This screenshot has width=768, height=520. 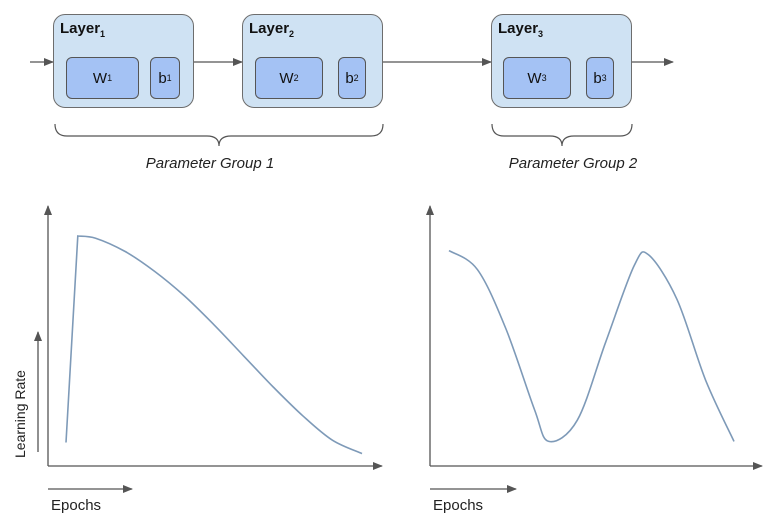 What do you see at coordinates (20, 414) in the screenshot?
I see `chart1-ylabel: Learning Rate` at bounding box center [20, 414].